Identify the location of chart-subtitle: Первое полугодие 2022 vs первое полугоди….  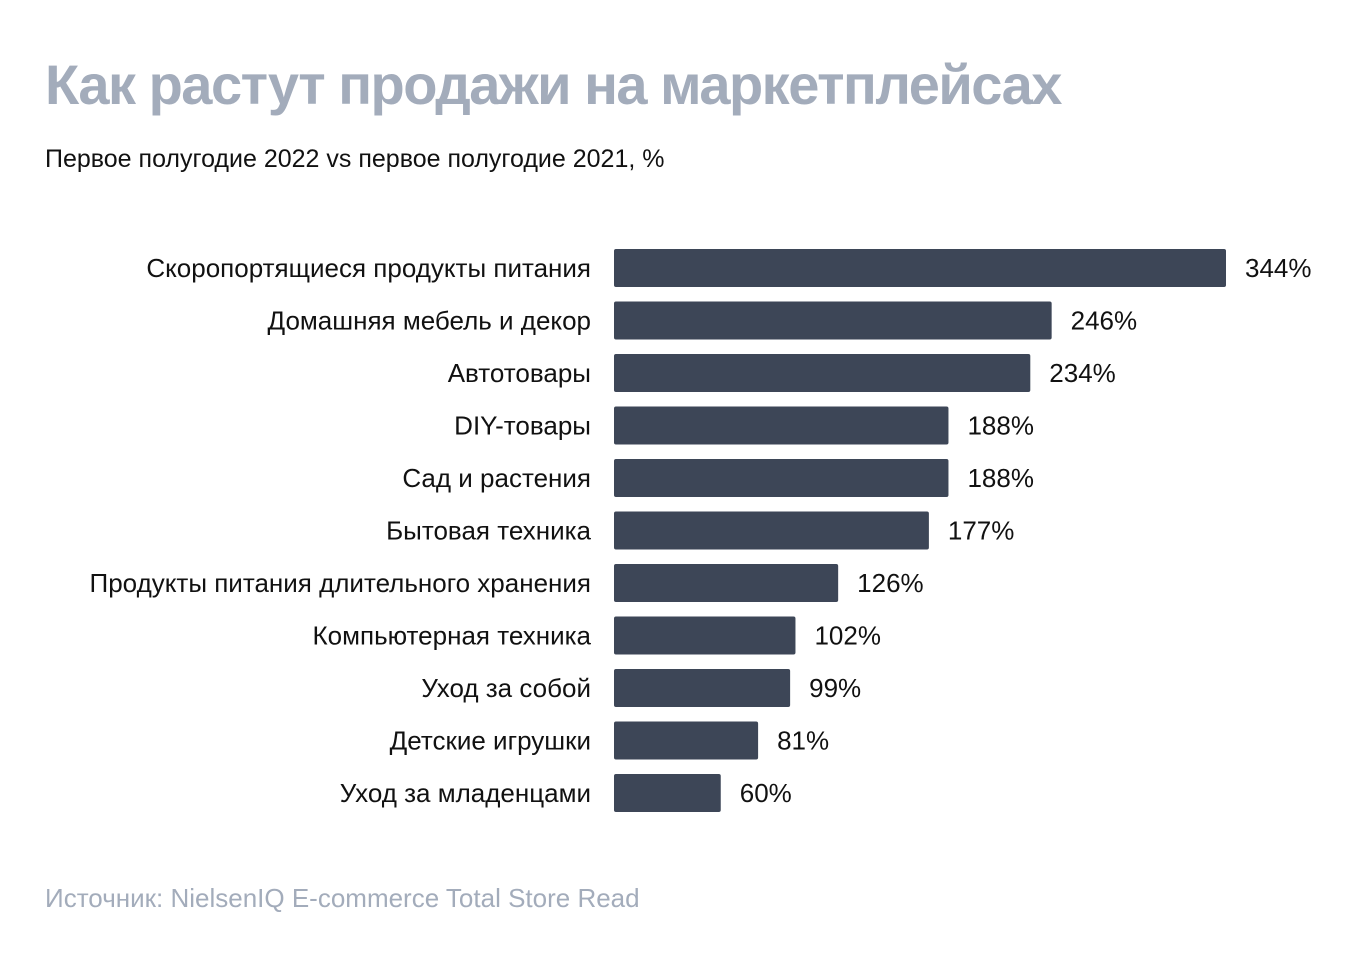
(355, 159).